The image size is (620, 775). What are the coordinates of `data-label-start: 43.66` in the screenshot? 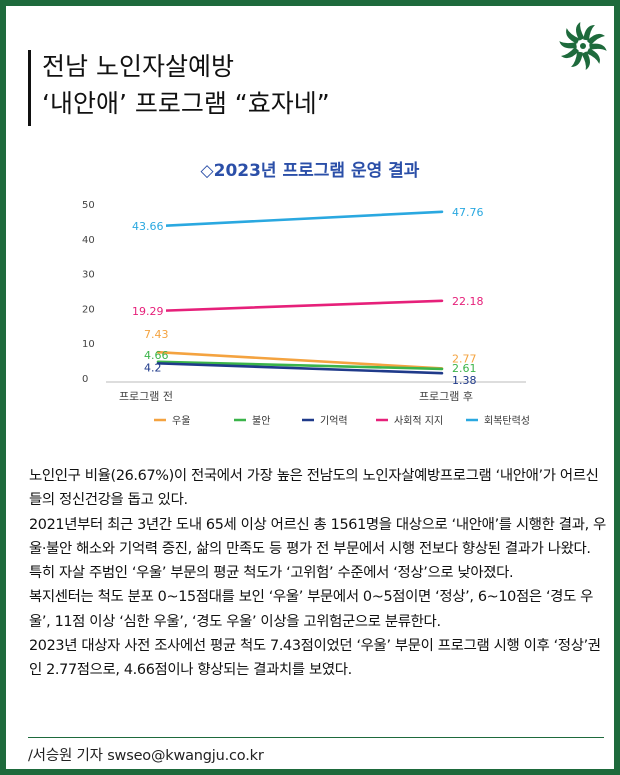 It's located at (148, 226).